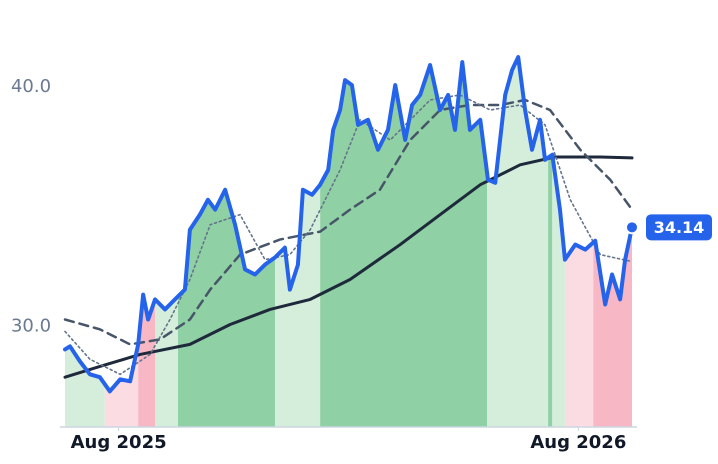 Image resolution: width=718 pixels, height=464 pixels. What do you see at coordinates (632, 227) in the screenshot?
I see `last-point` at bounding box center [632, 227].